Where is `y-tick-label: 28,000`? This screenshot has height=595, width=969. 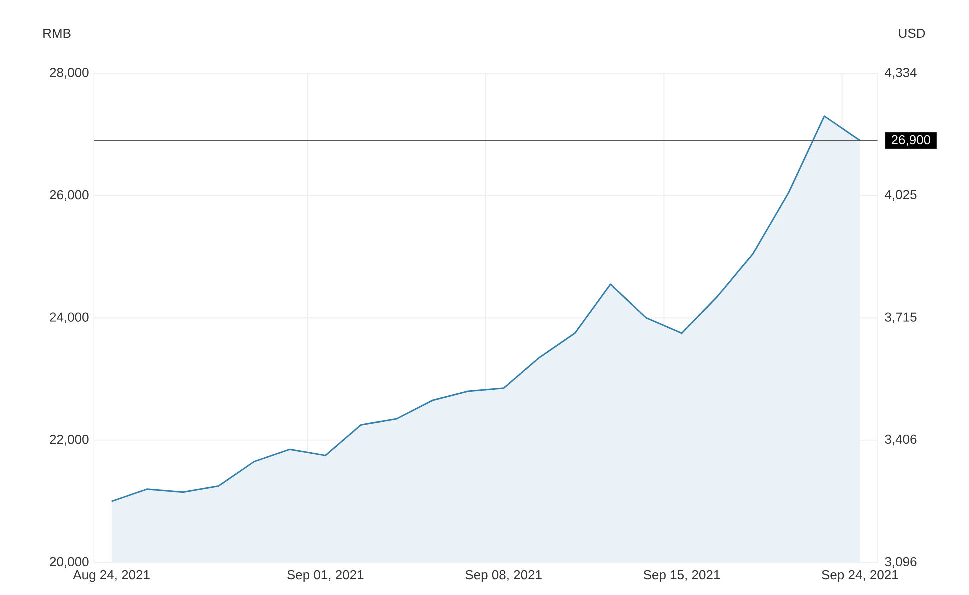 y-tick-label: 28,000 is located at coordinates (69, 73).